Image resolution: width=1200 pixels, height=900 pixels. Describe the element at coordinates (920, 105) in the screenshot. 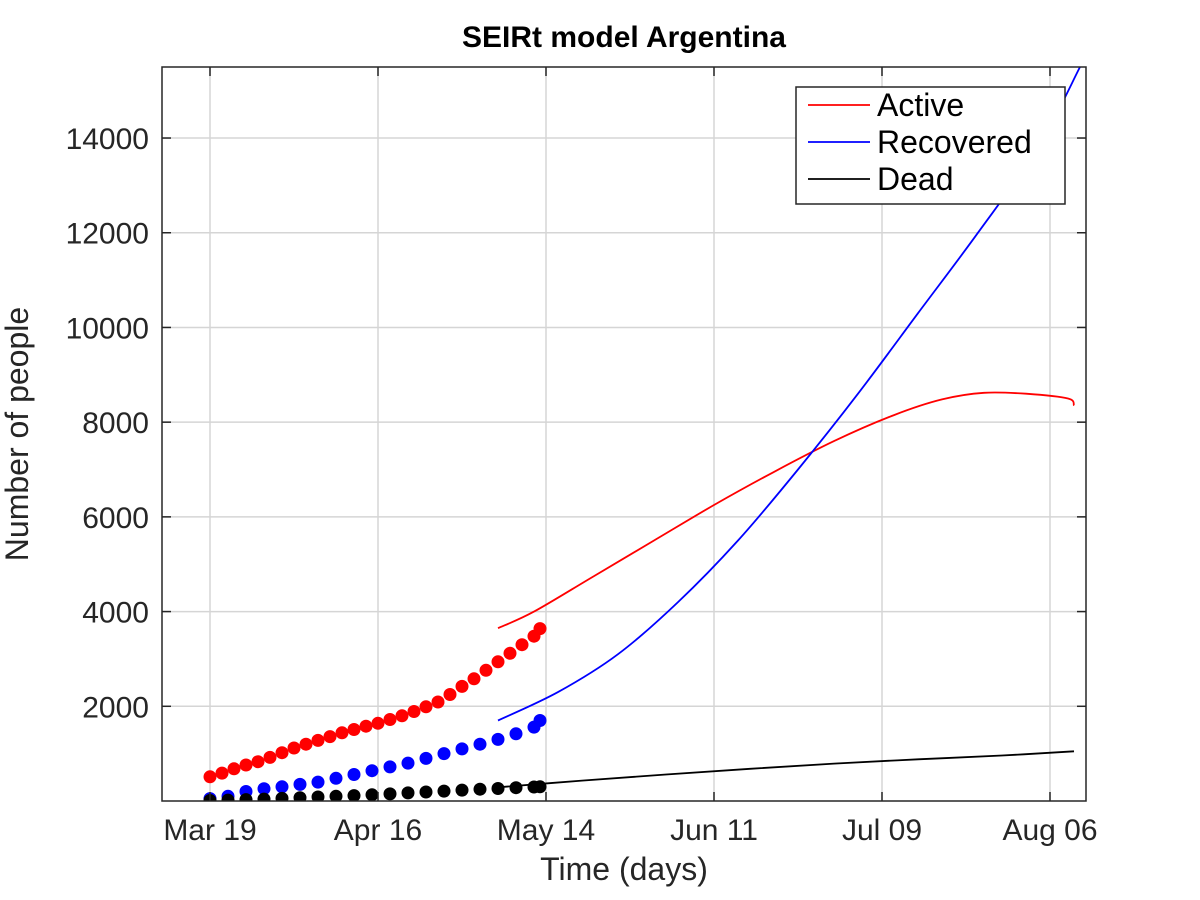

I see `legend-label-active: Active` at that location.